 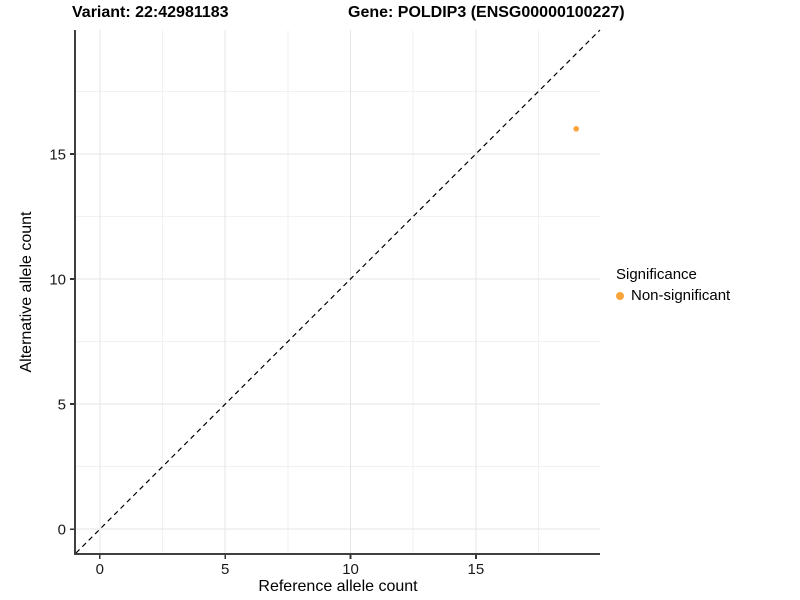 I want to click on legend-item-label: Non-significant, so click(x=681, y=295).